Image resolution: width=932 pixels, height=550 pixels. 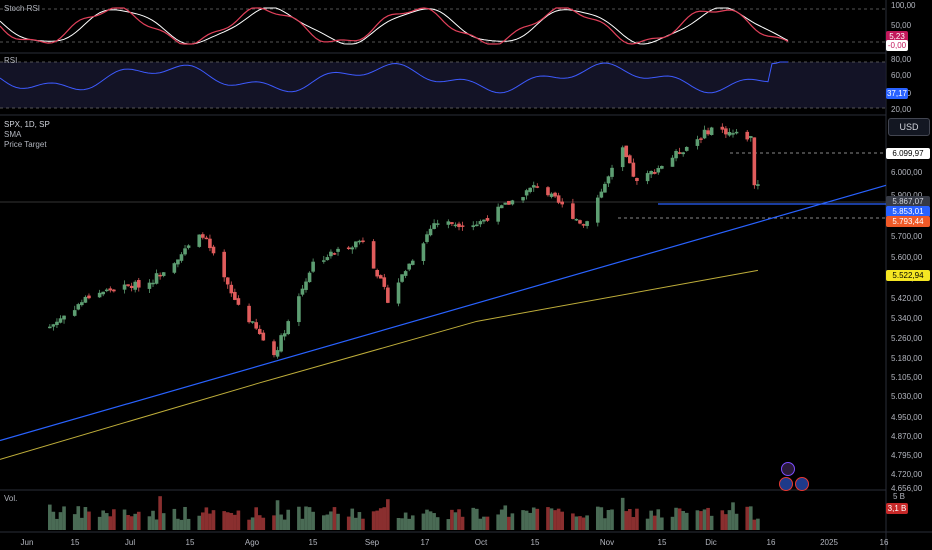 I want to click on volume-pane: Vol. 5 B, so click(x=454, y=511).